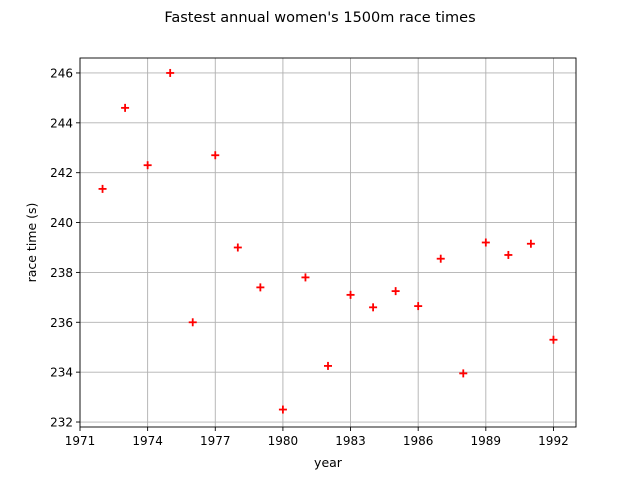 Image resolution: width=640 pixels, height=480 pixels. I want to click on x-tick-label: 1992, so click(553, 441).